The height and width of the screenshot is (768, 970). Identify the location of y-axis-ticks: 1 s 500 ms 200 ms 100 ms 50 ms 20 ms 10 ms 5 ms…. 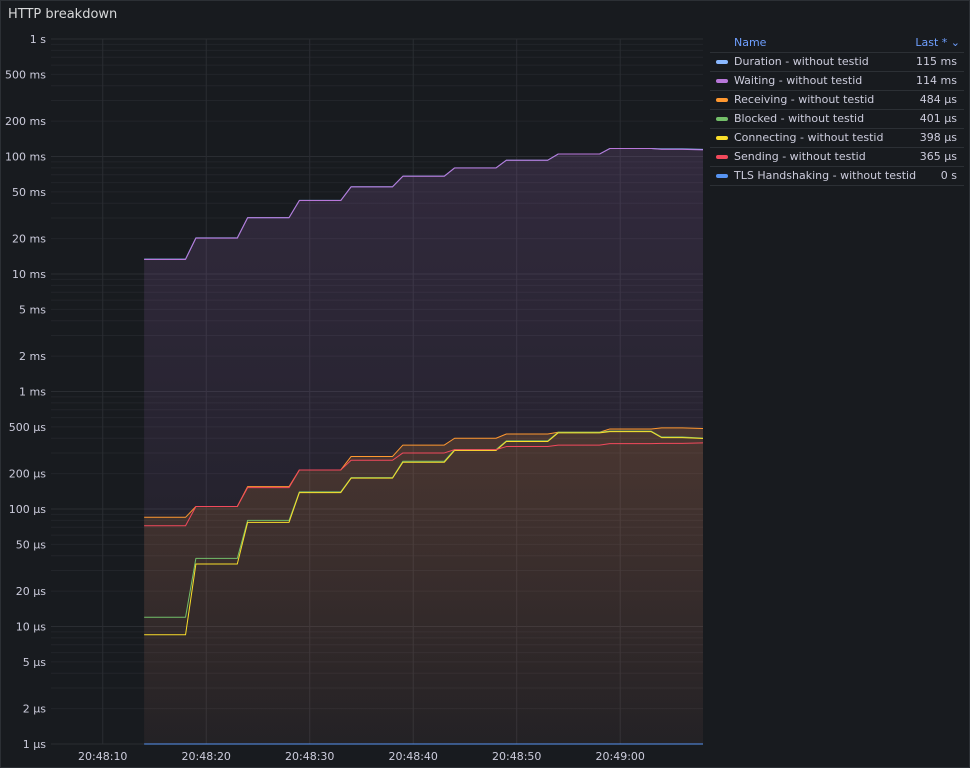
(25, 392).